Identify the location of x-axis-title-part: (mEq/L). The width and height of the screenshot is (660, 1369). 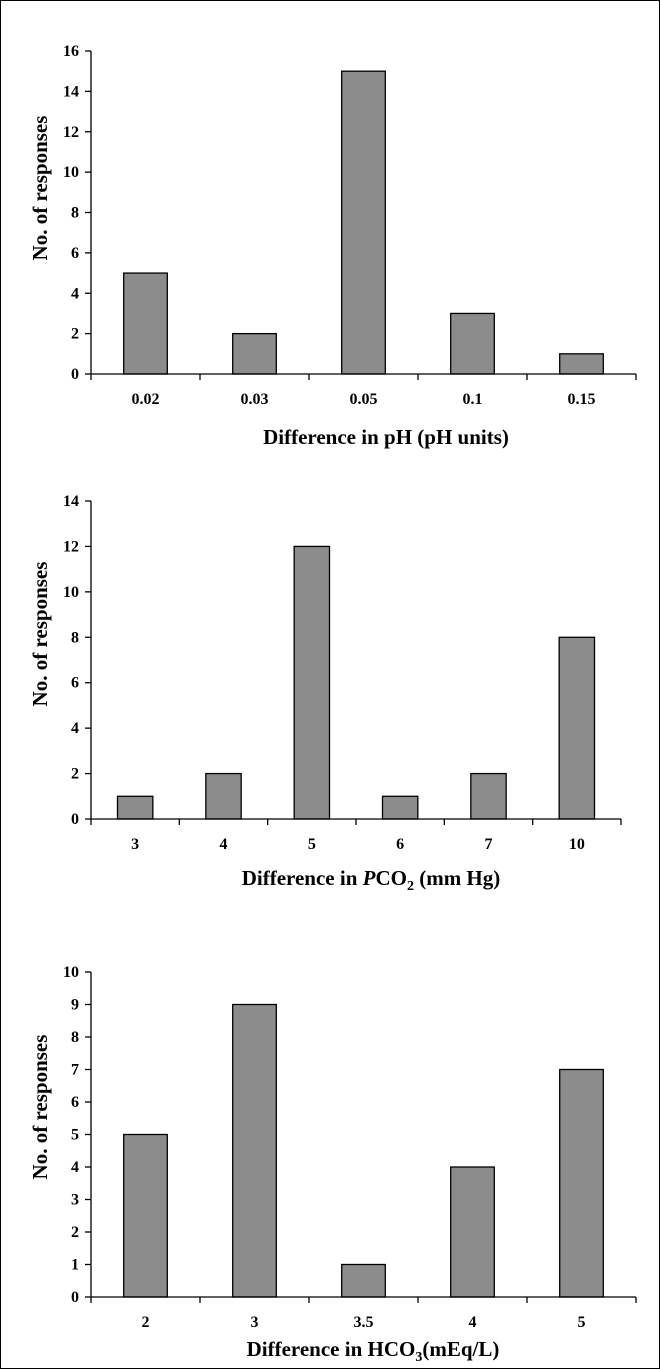
(460, 1349).